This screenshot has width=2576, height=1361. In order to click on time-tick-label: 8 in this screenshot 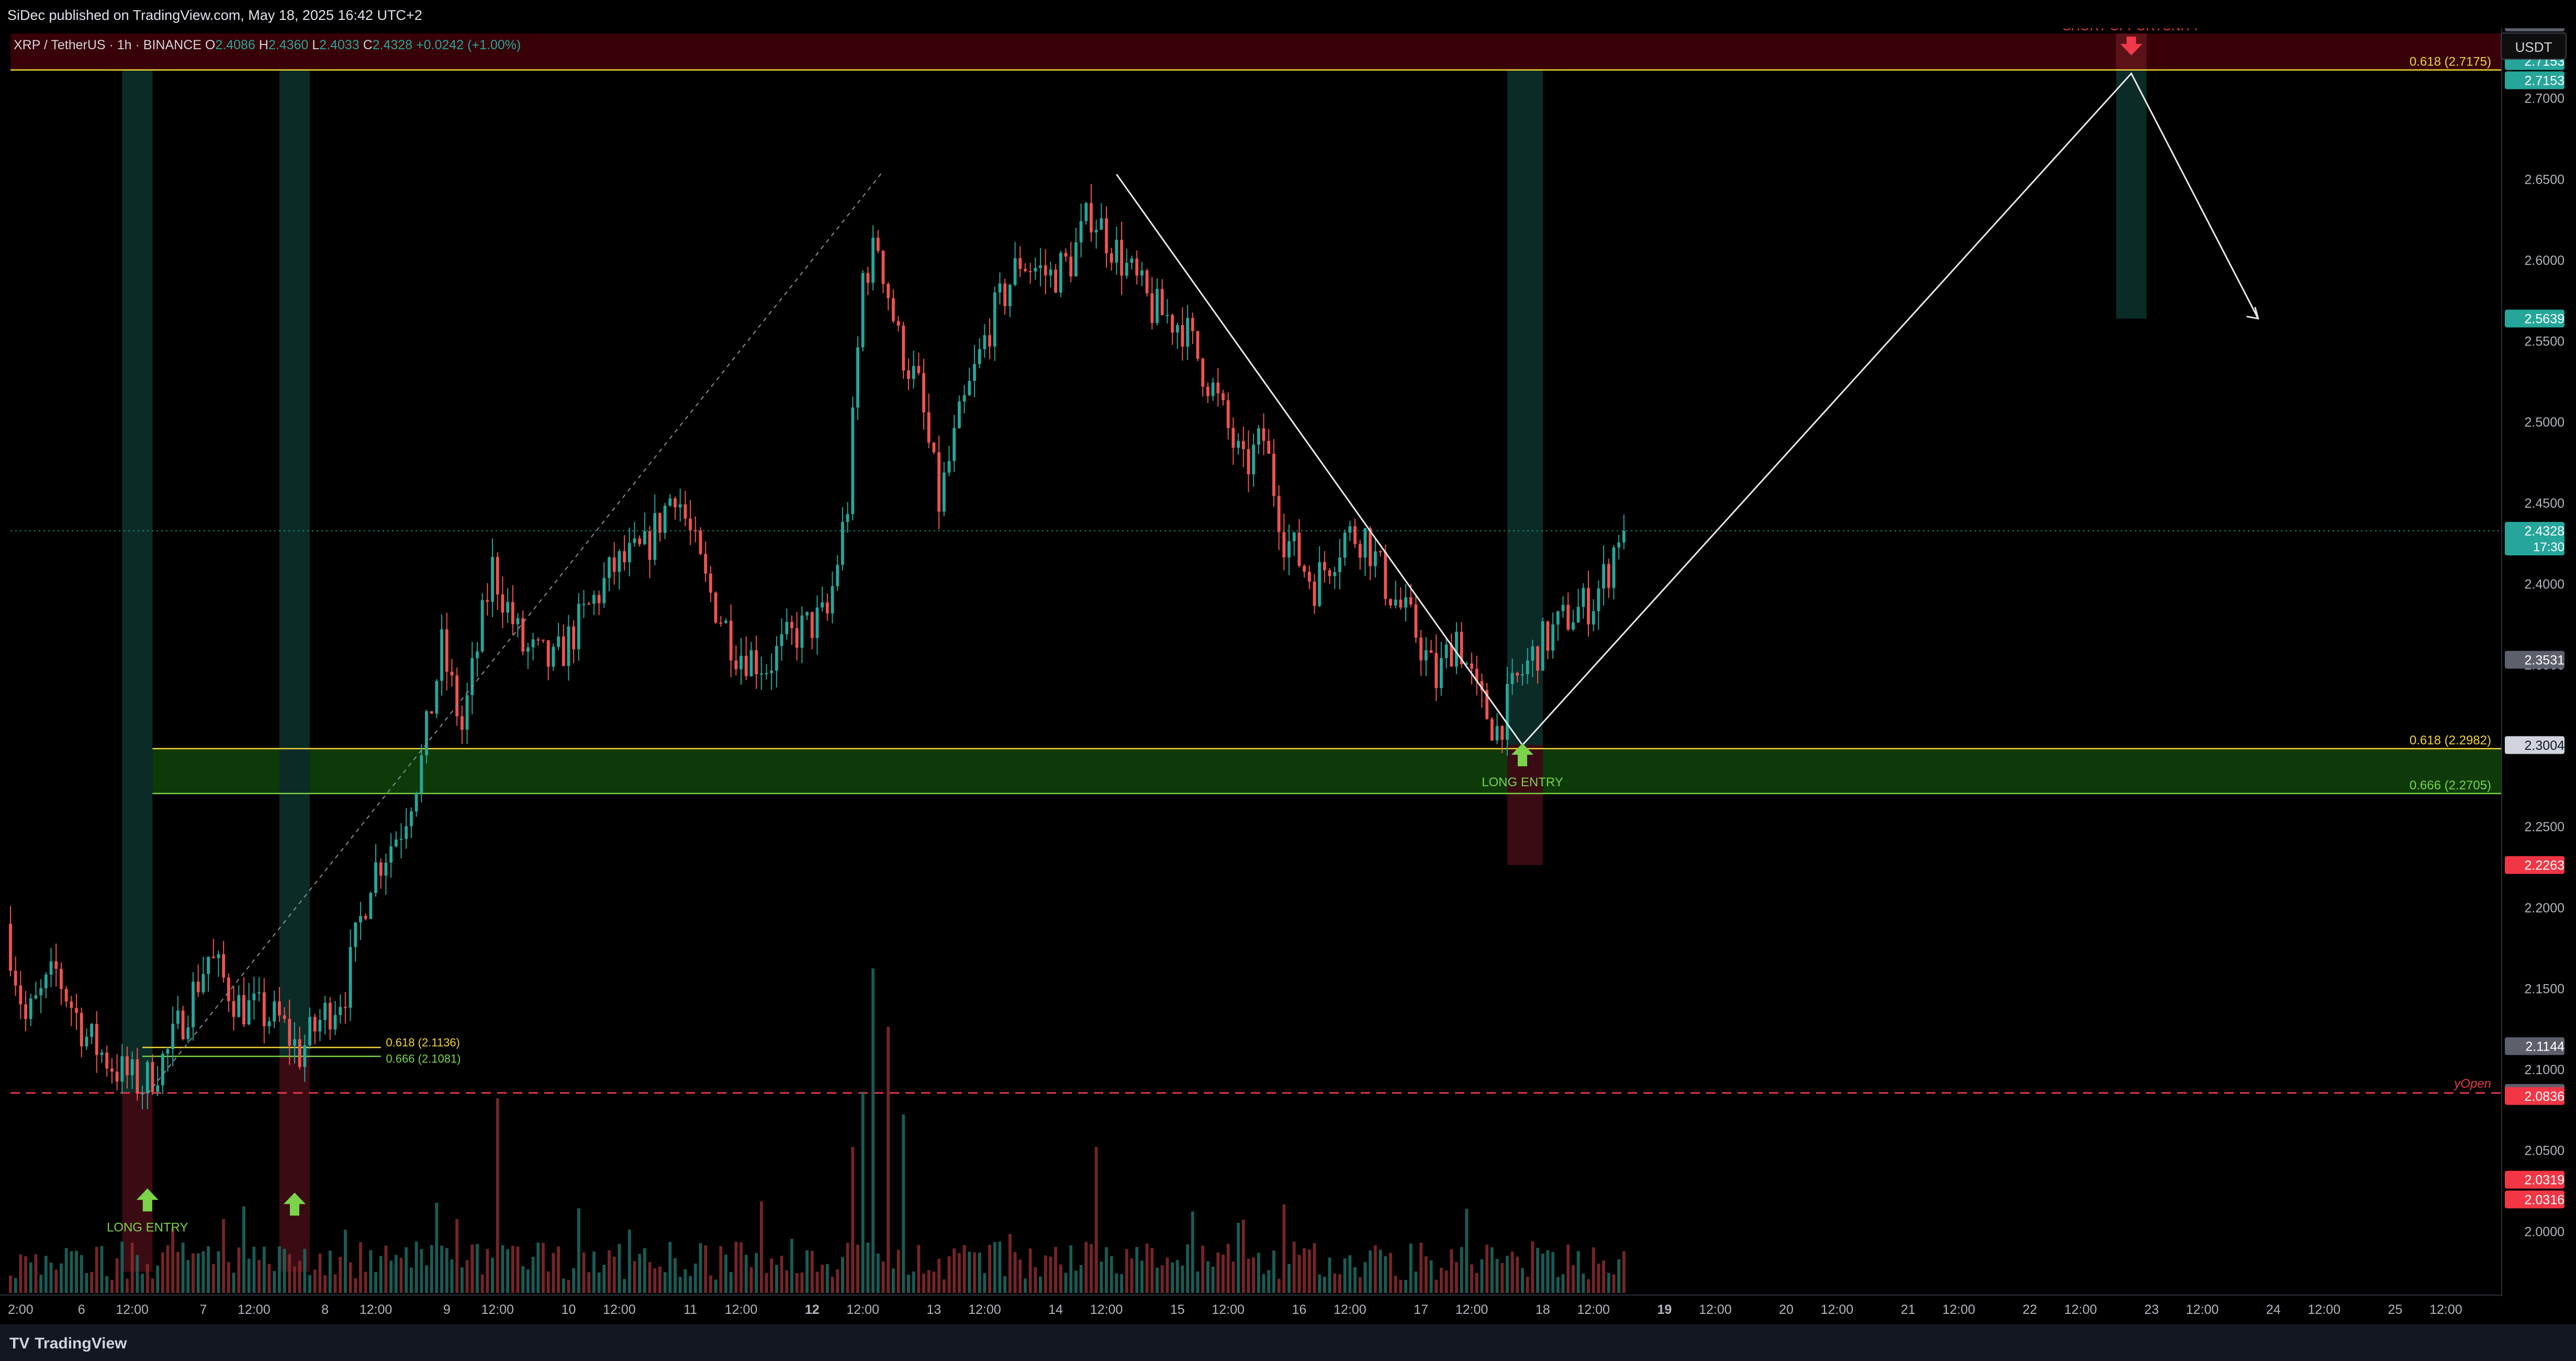, I will do `click(325, 1309)`.